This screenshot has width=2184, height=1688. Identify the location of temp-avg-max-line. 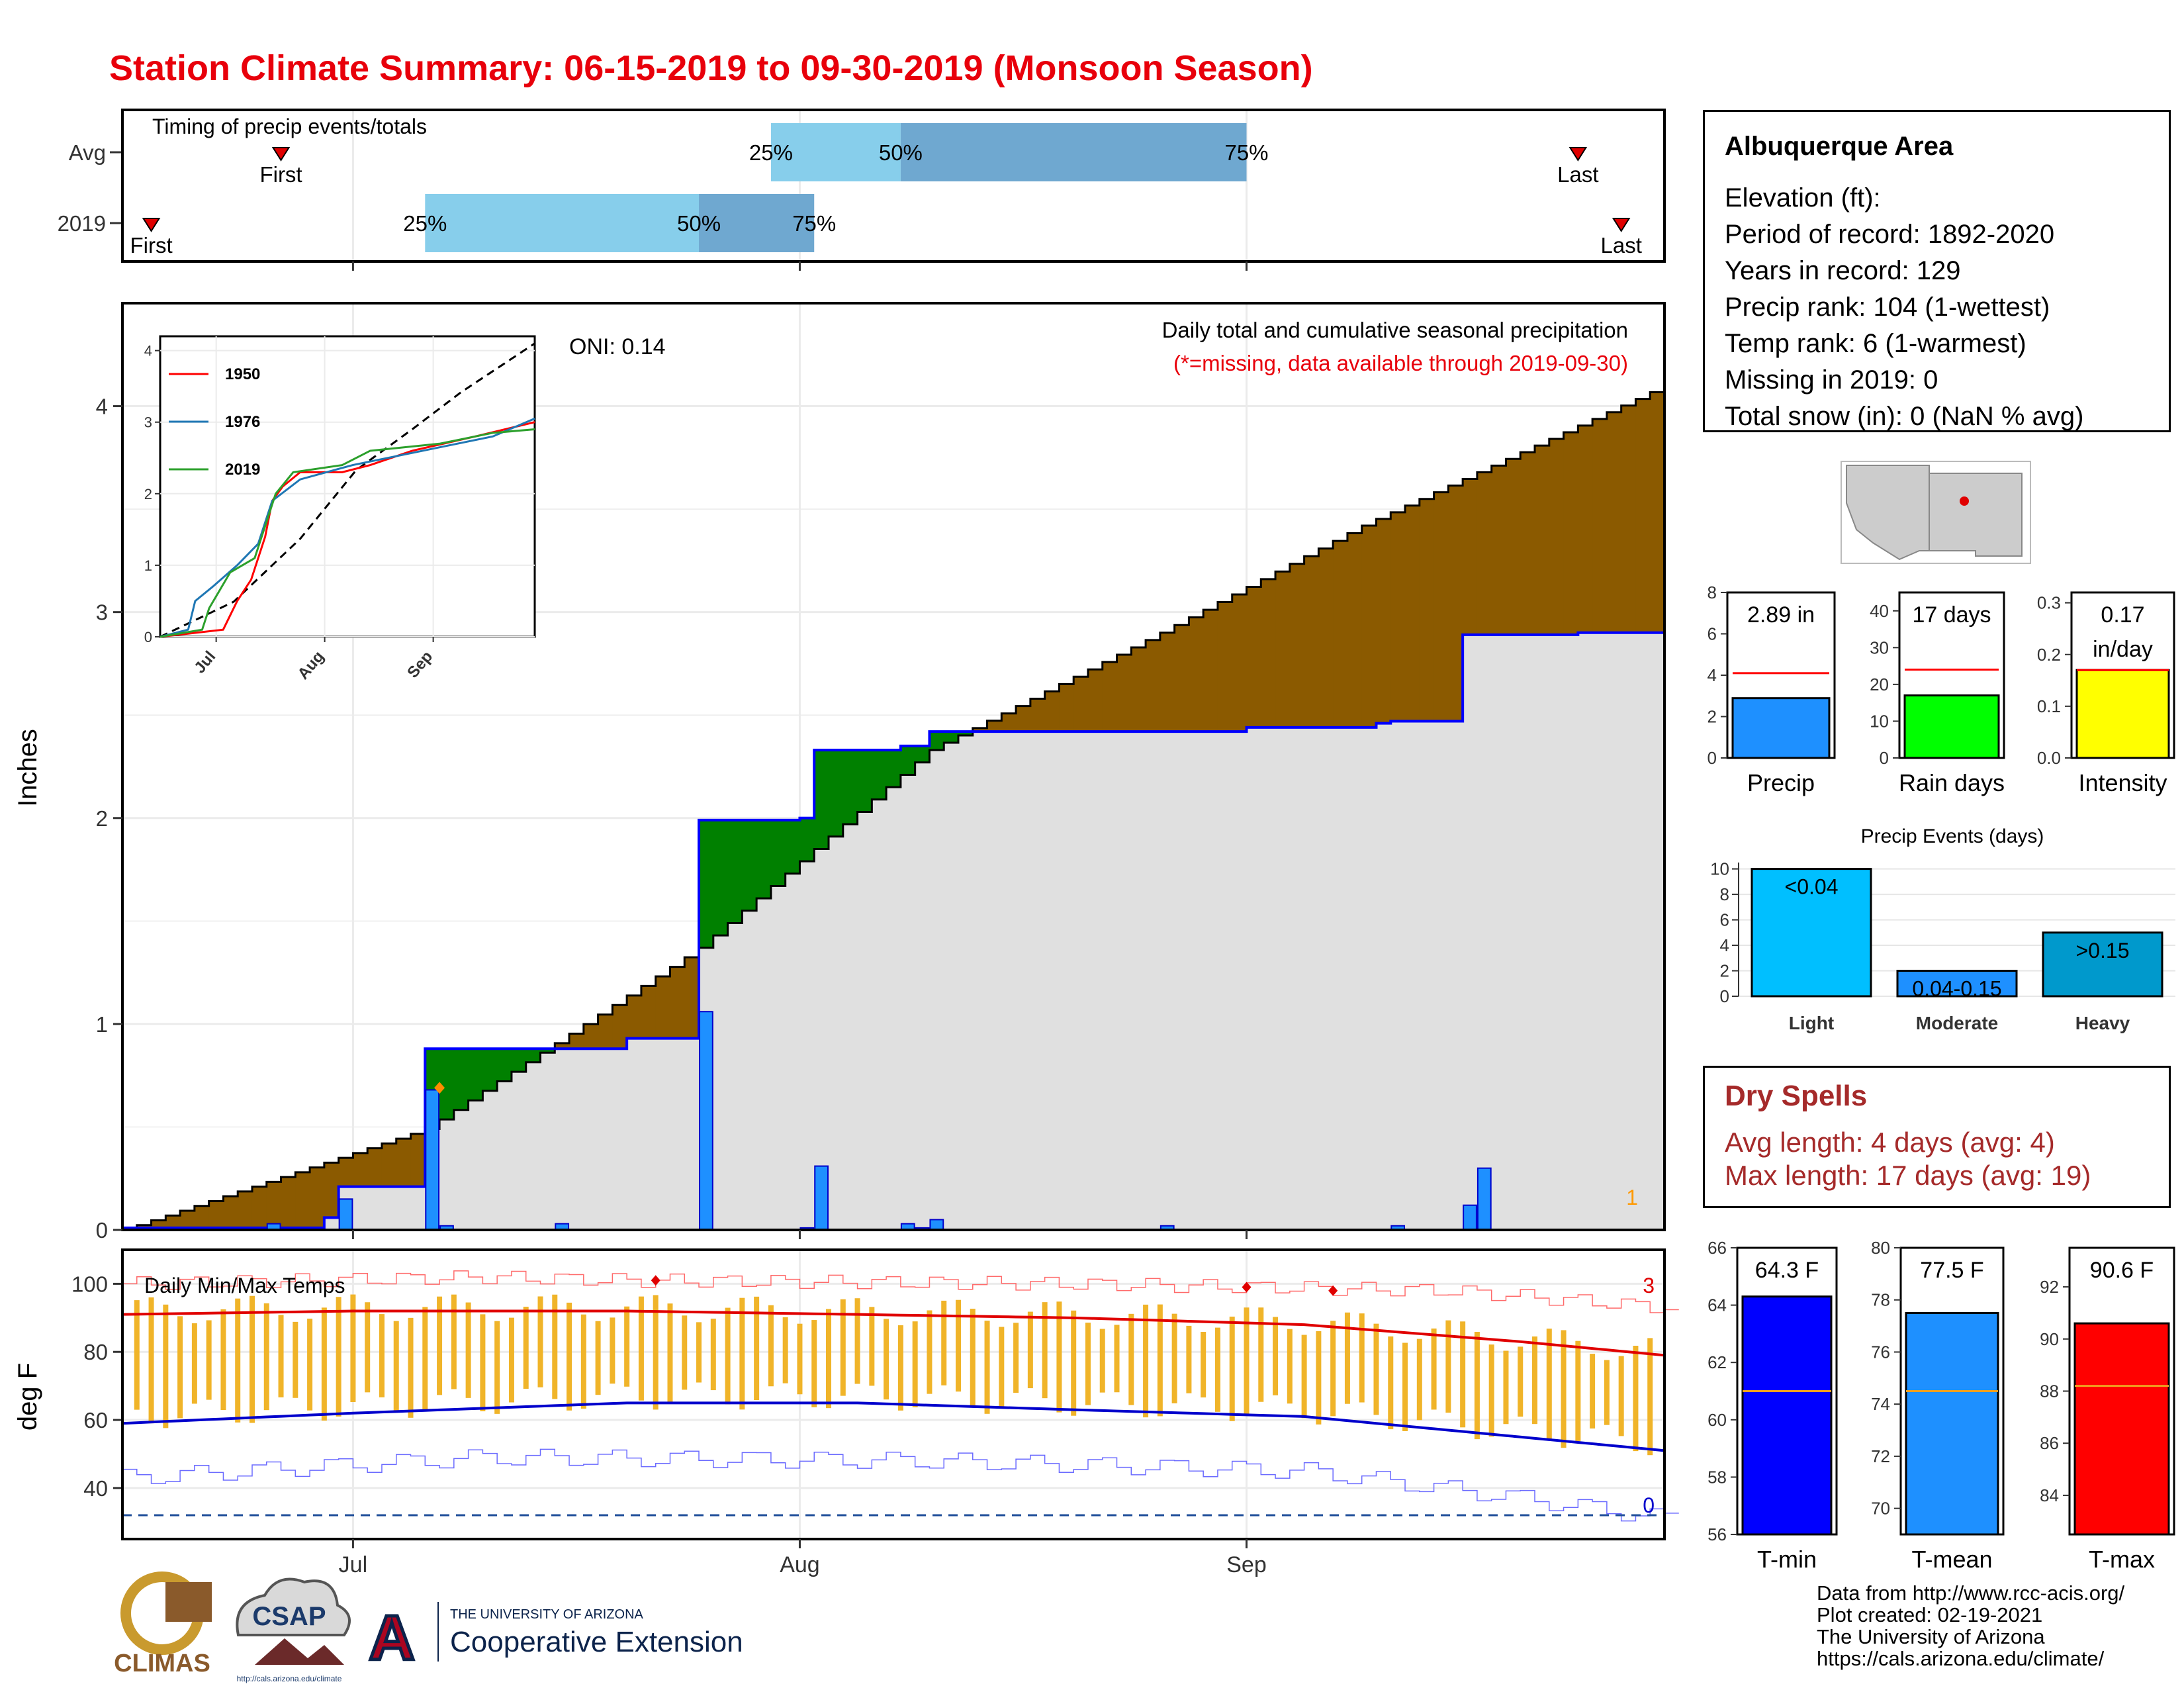
(893, 1333).